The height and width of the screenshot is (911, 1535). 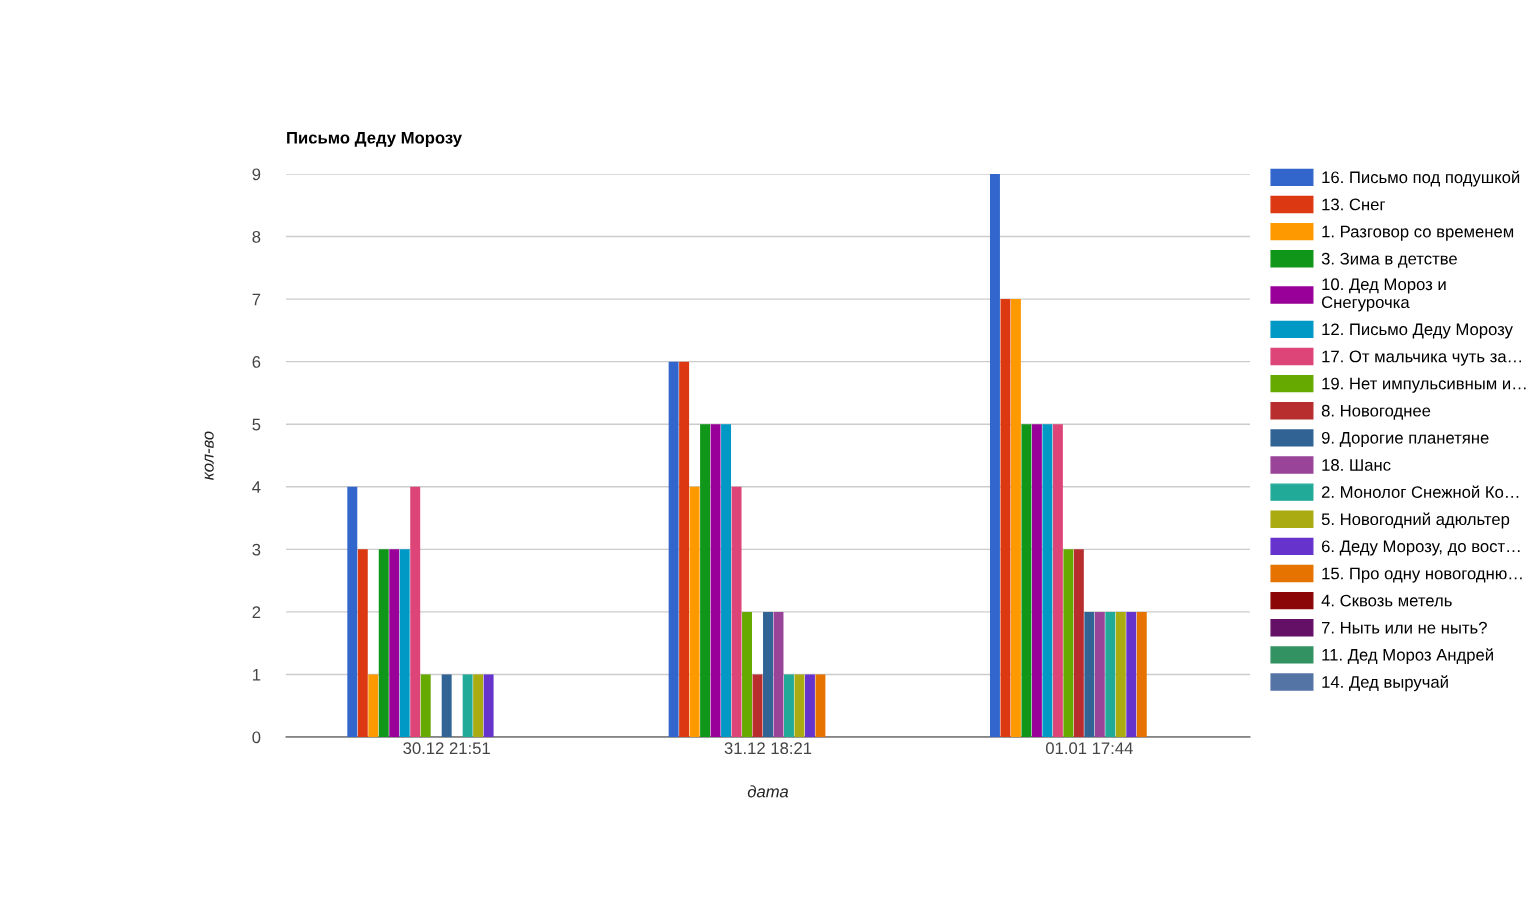 I want to click on y-tick-label: 2, so click(x=256, y=612).